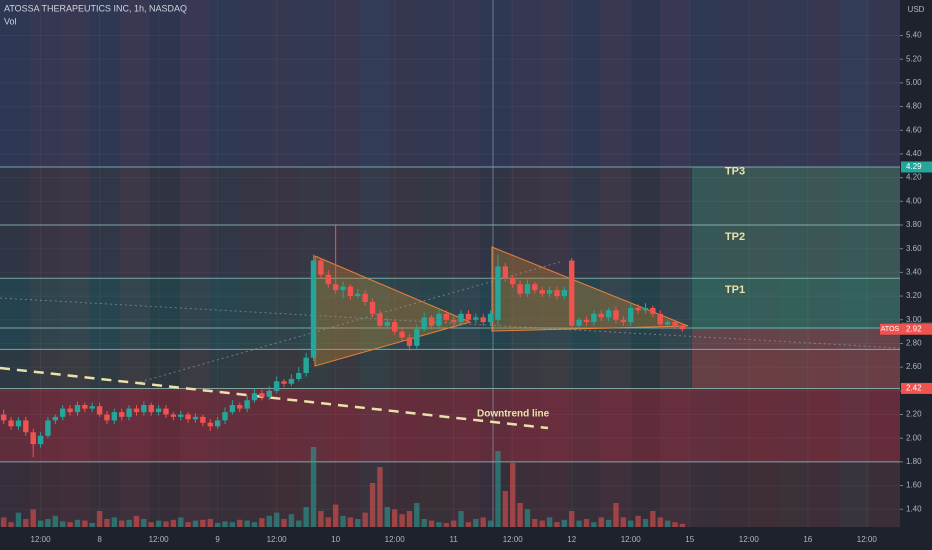 The width and height of the screenshot is (932, 550). I want to click on y-tick-label: 3.00, so click(914, 319).